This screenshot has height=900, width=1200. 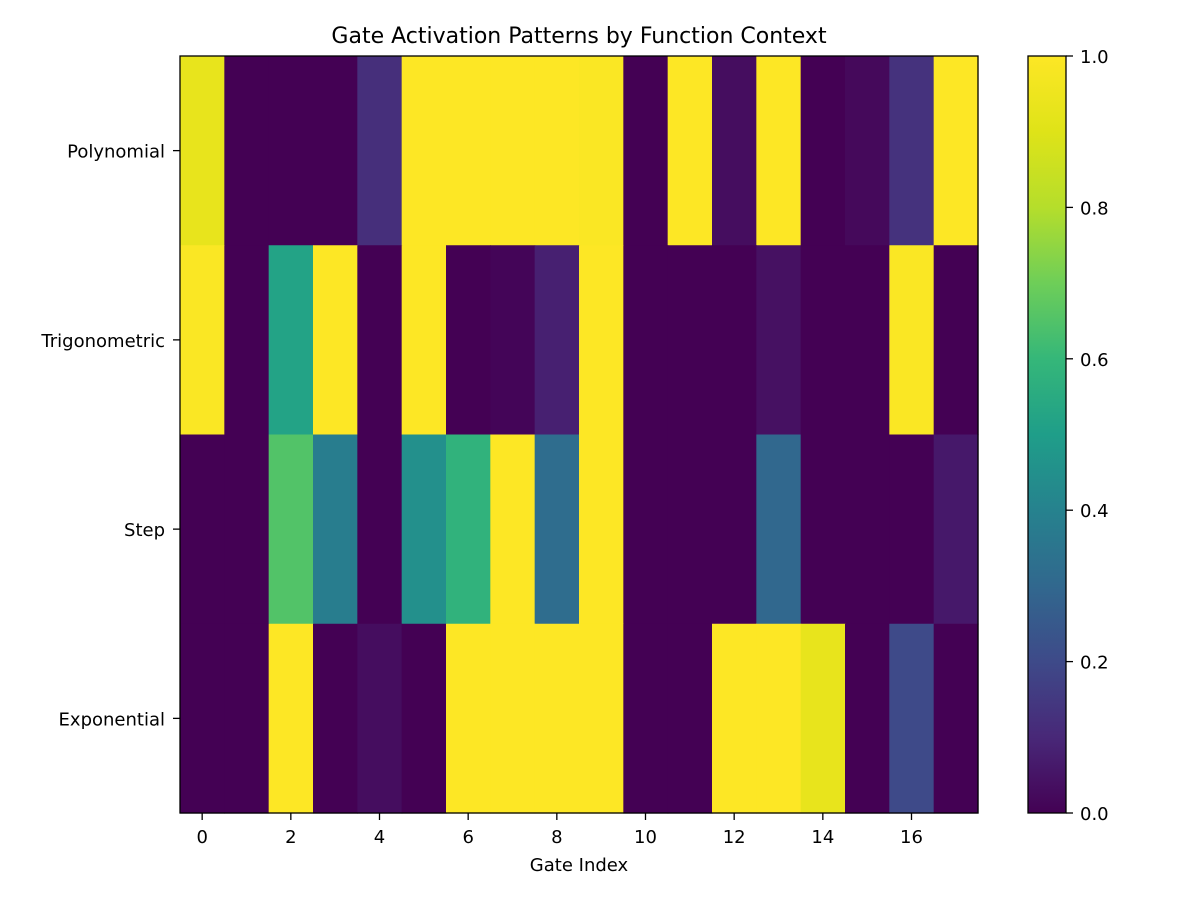 What do you see at coordinates (112, 719) in the screenshot?
I see `y-tick-label: Exponential` at bounding box center [112, 719].